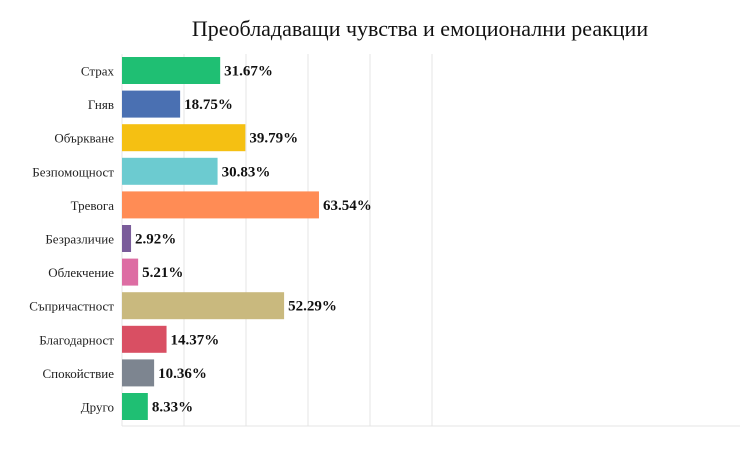  Describe the element at coordinates (101, 104) in the screenshot. I see `category-label: Гняв` at that location.